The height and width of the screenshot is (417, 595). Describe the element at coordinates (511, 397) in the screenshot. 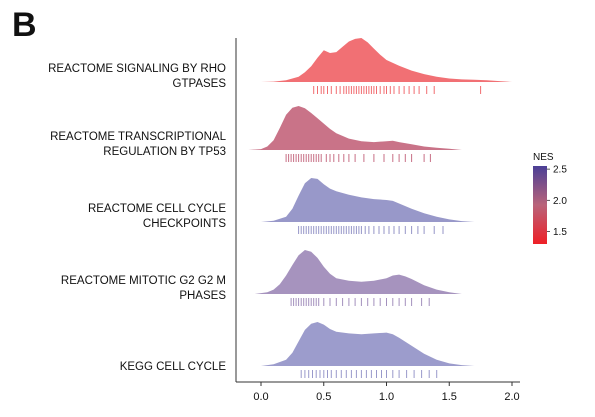

I see `x-tick-label: 2.0` at that location.